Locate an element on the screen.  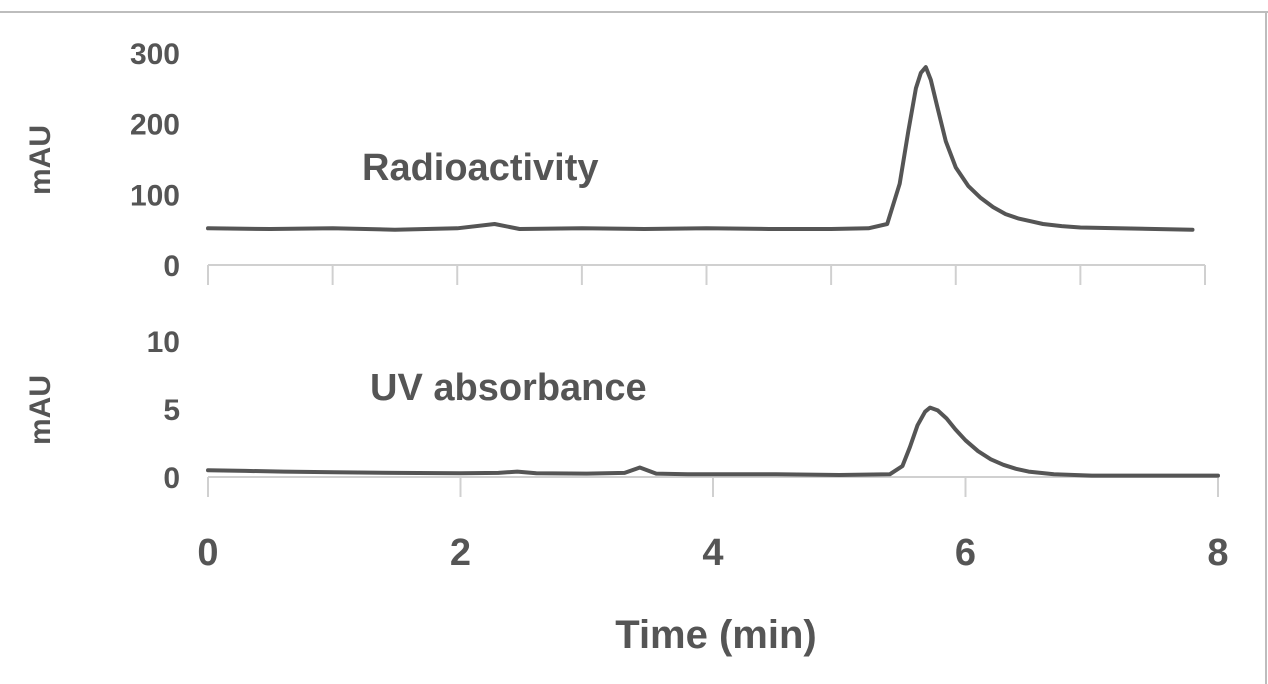
radioactivity-label: Radioactivity is located at coordinates (480, 168).